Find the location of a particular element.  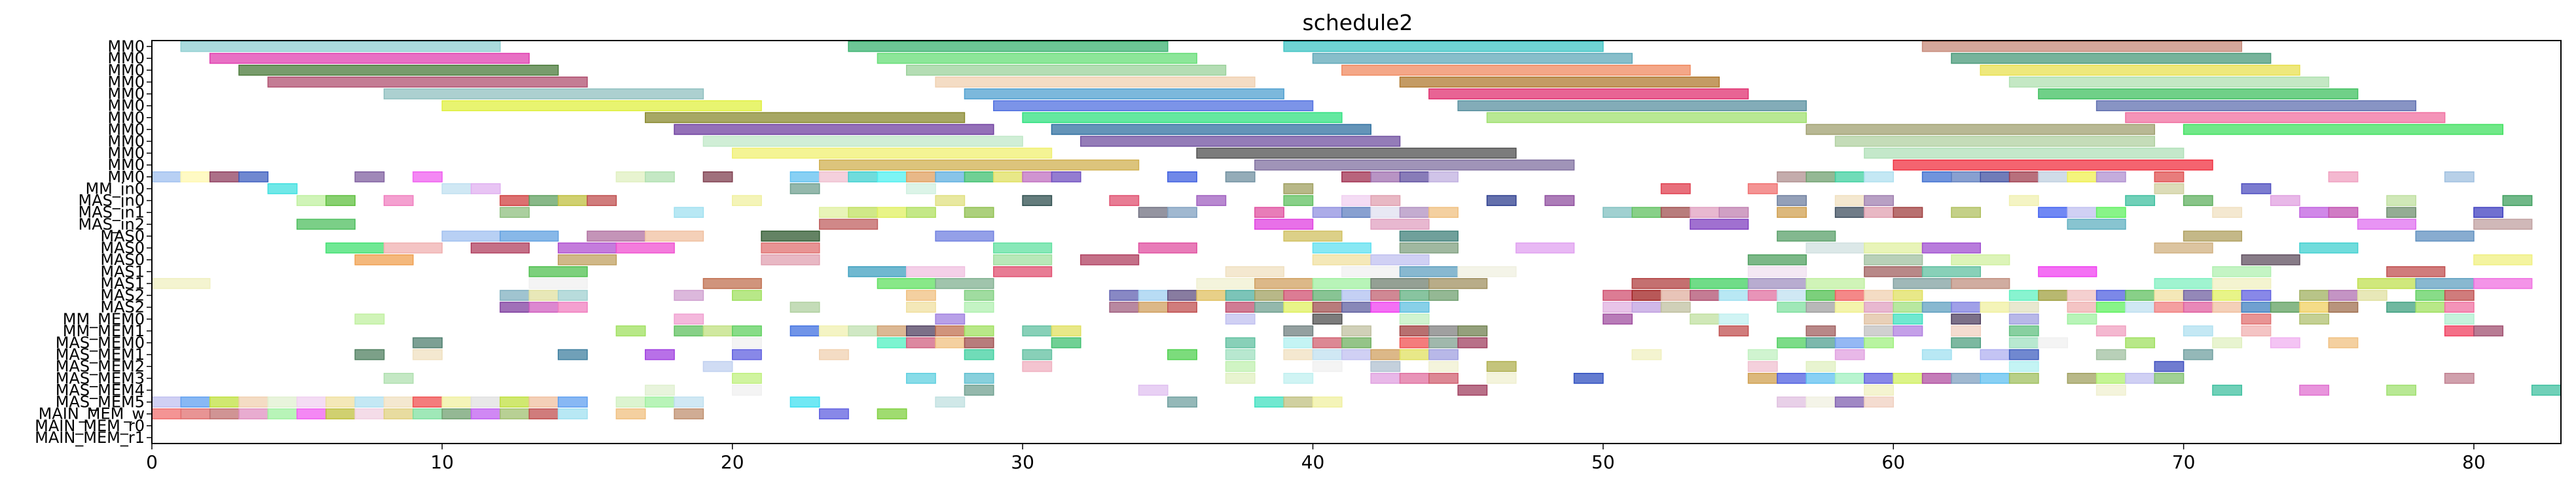

y-tick-label: MAIN_MEM_w is located at coordinates (92, 414).